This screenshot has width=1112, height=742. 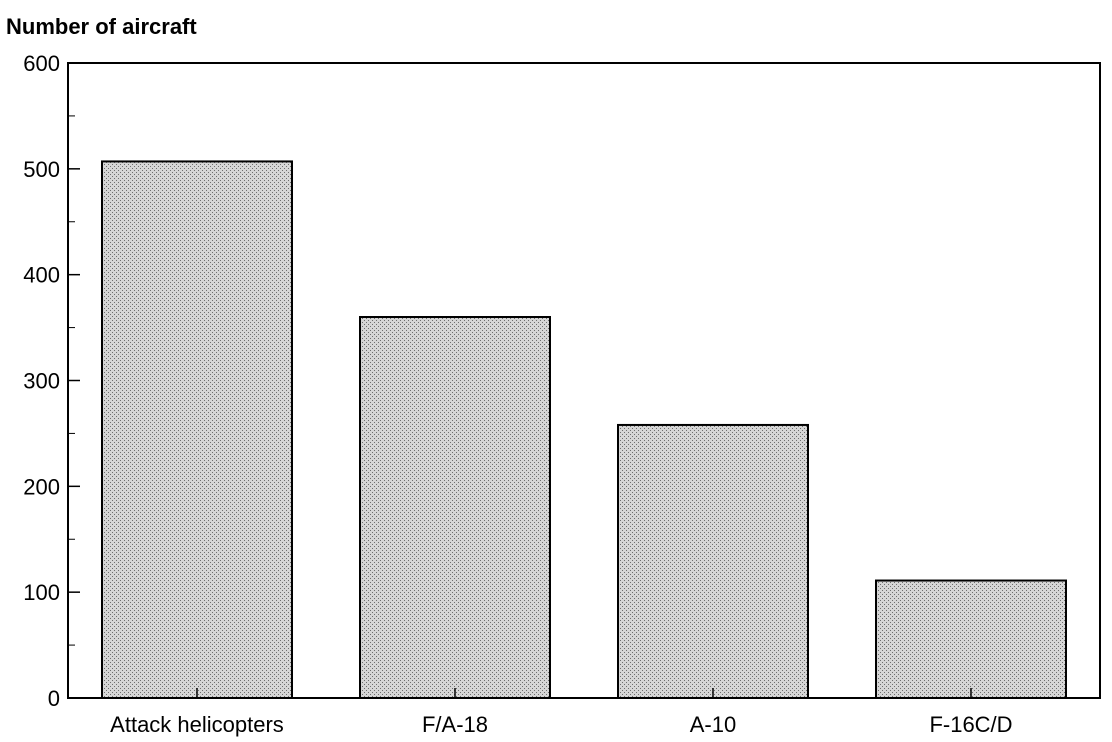 What do you see at coordinates (197, 724) in the screenshot?
I see `x-tick-label: Attack helicopters` at bounding box center [197, 724].